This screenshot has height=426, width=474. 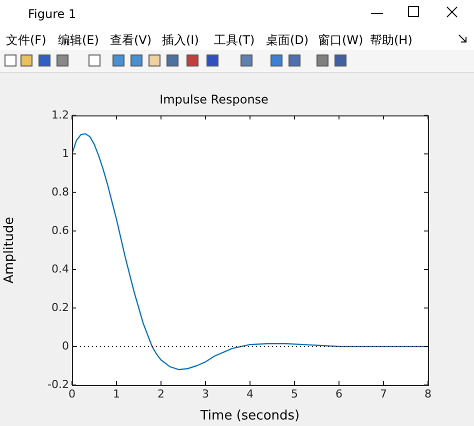 What do you see at coordinates (205, 393) in the screenshot?
I see `x-tick-label: 3` at bounding box center [205, 393].